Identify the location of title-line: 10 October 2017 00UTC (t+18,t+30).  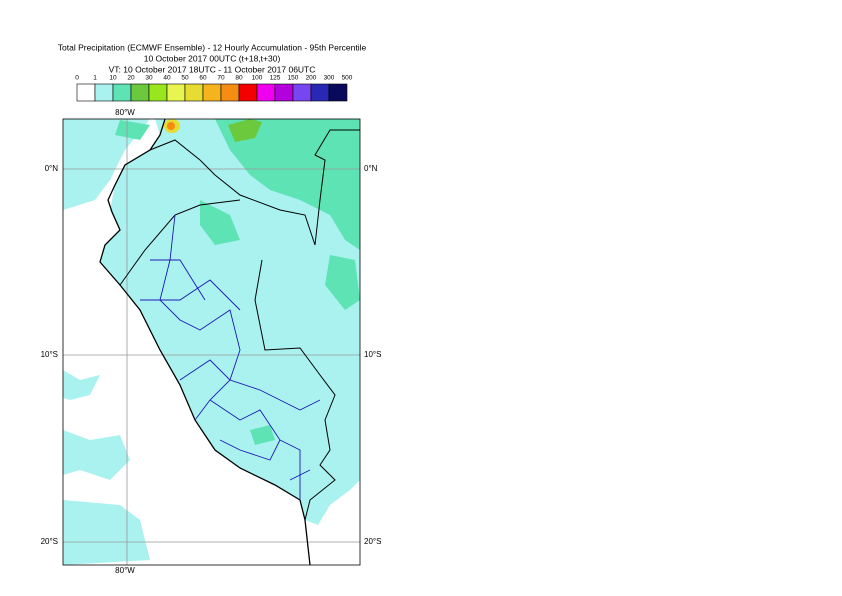
(212, 58).